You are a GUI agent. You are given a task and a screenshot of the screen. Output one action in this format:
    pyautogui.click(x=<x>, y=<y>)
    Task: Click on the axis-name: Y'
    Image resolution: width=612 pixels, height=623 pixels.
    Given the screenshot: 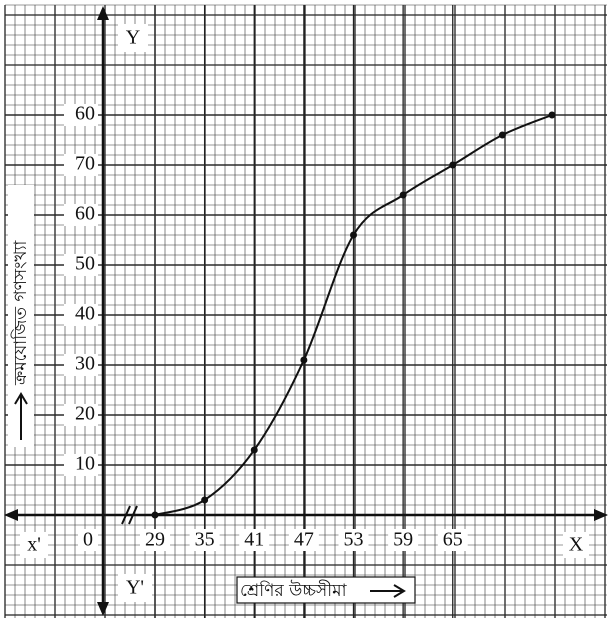 What is the action you would take?
    pyautogui.click(x=135, y=588)
    